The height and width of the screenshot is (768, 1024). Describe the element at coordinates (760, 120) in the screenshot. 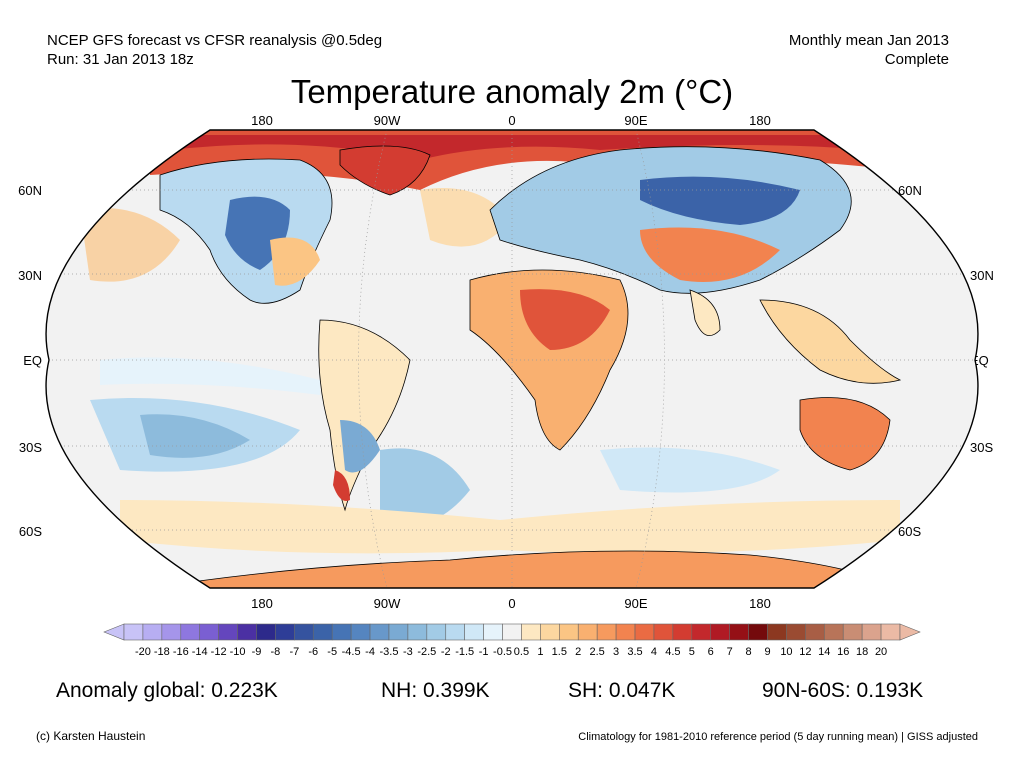

I see `lon-label-top-180e: 180` at that location.